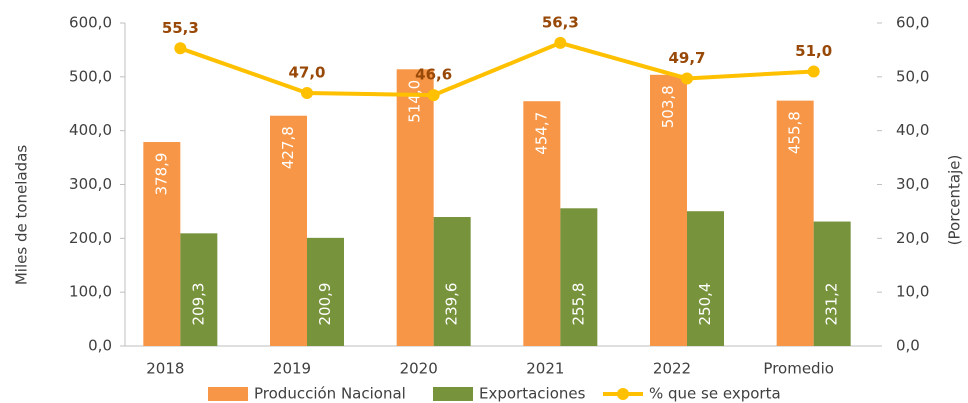 The image size is (968, 403). What do you see at coordinates (560, 22) in the screenshot?
I see `line-value-label: 56,3` at bounding box center [560, 22].